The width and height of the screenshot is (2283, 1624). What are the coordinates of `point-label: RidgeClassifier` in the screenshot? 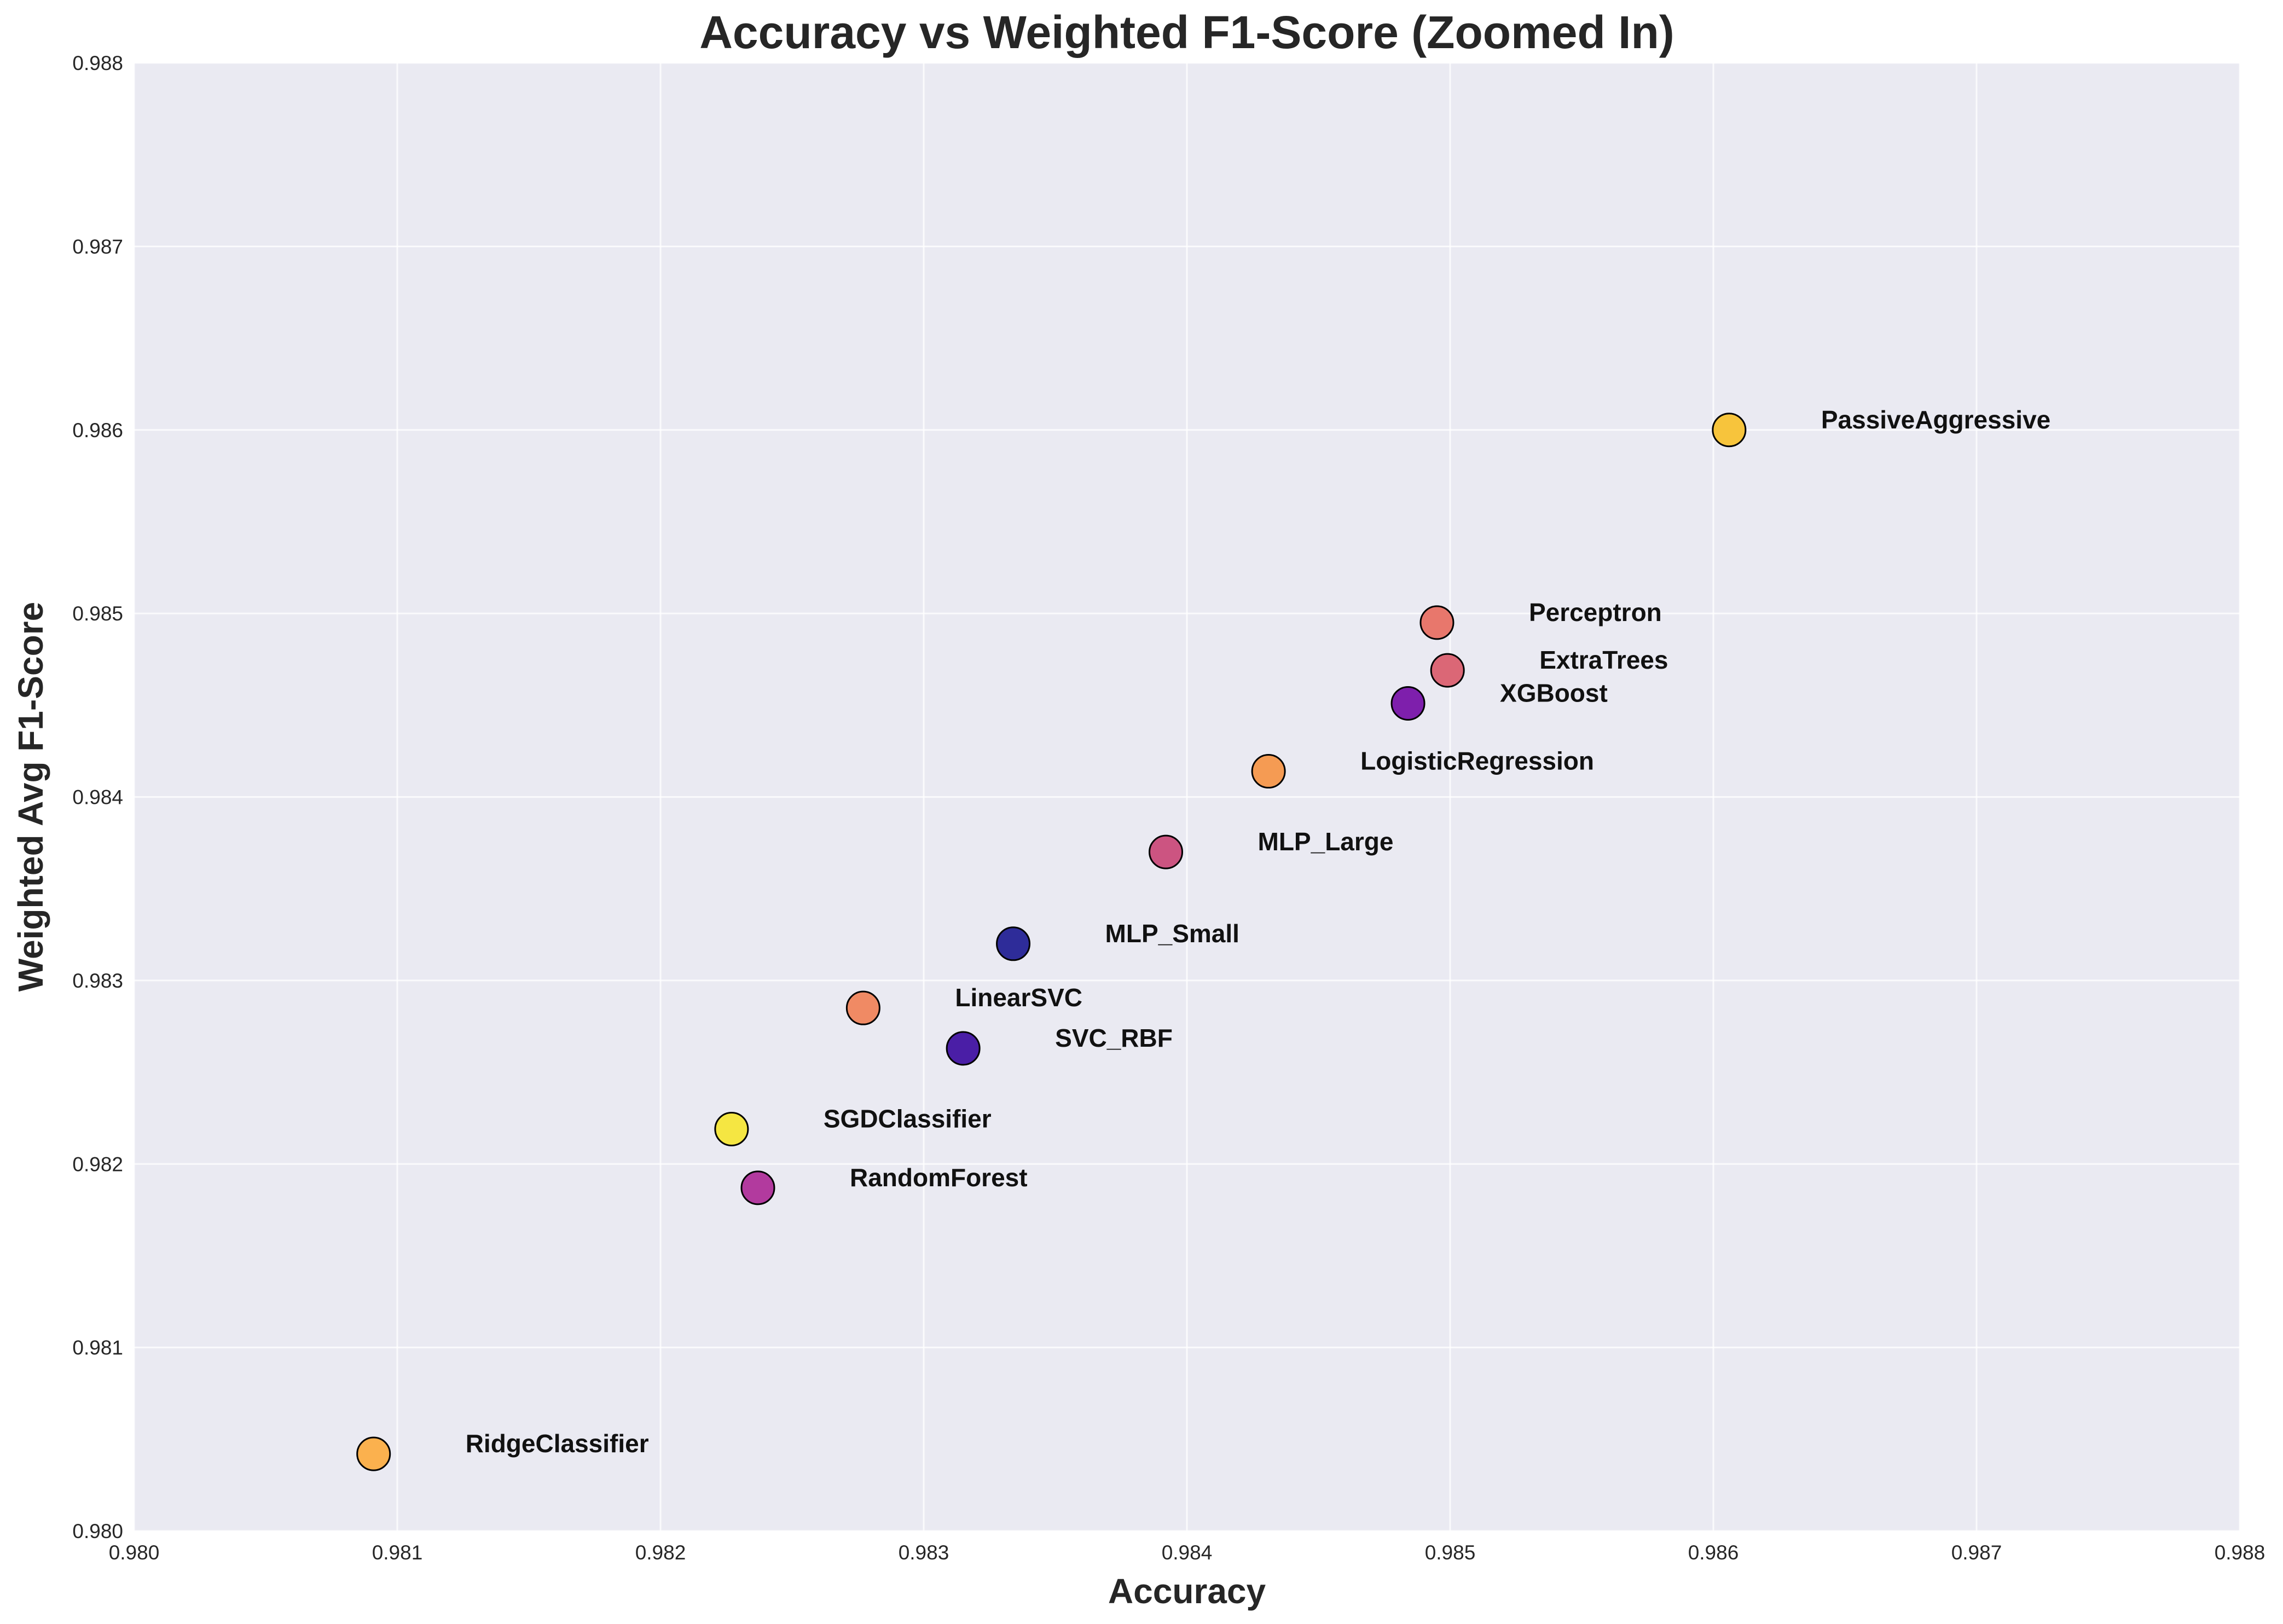 It's located at (557, 1443).